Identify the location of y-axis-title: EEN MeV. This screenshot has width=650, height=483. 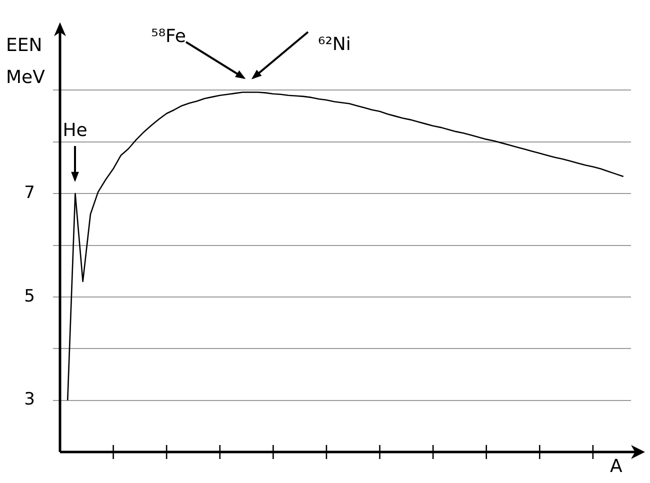
(26, 62).